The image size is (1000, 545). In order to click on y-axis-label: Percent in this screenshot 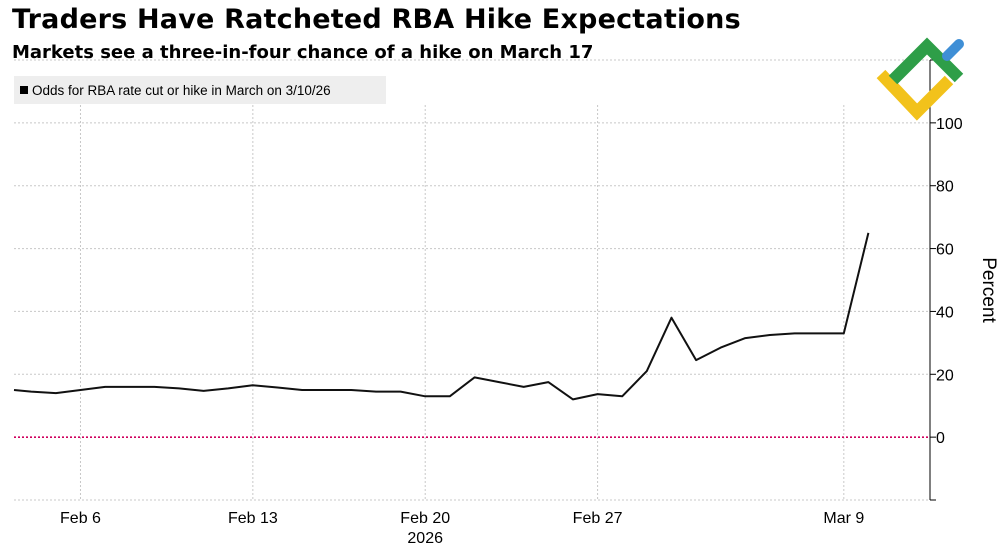, I will do `click(988, 290)`.